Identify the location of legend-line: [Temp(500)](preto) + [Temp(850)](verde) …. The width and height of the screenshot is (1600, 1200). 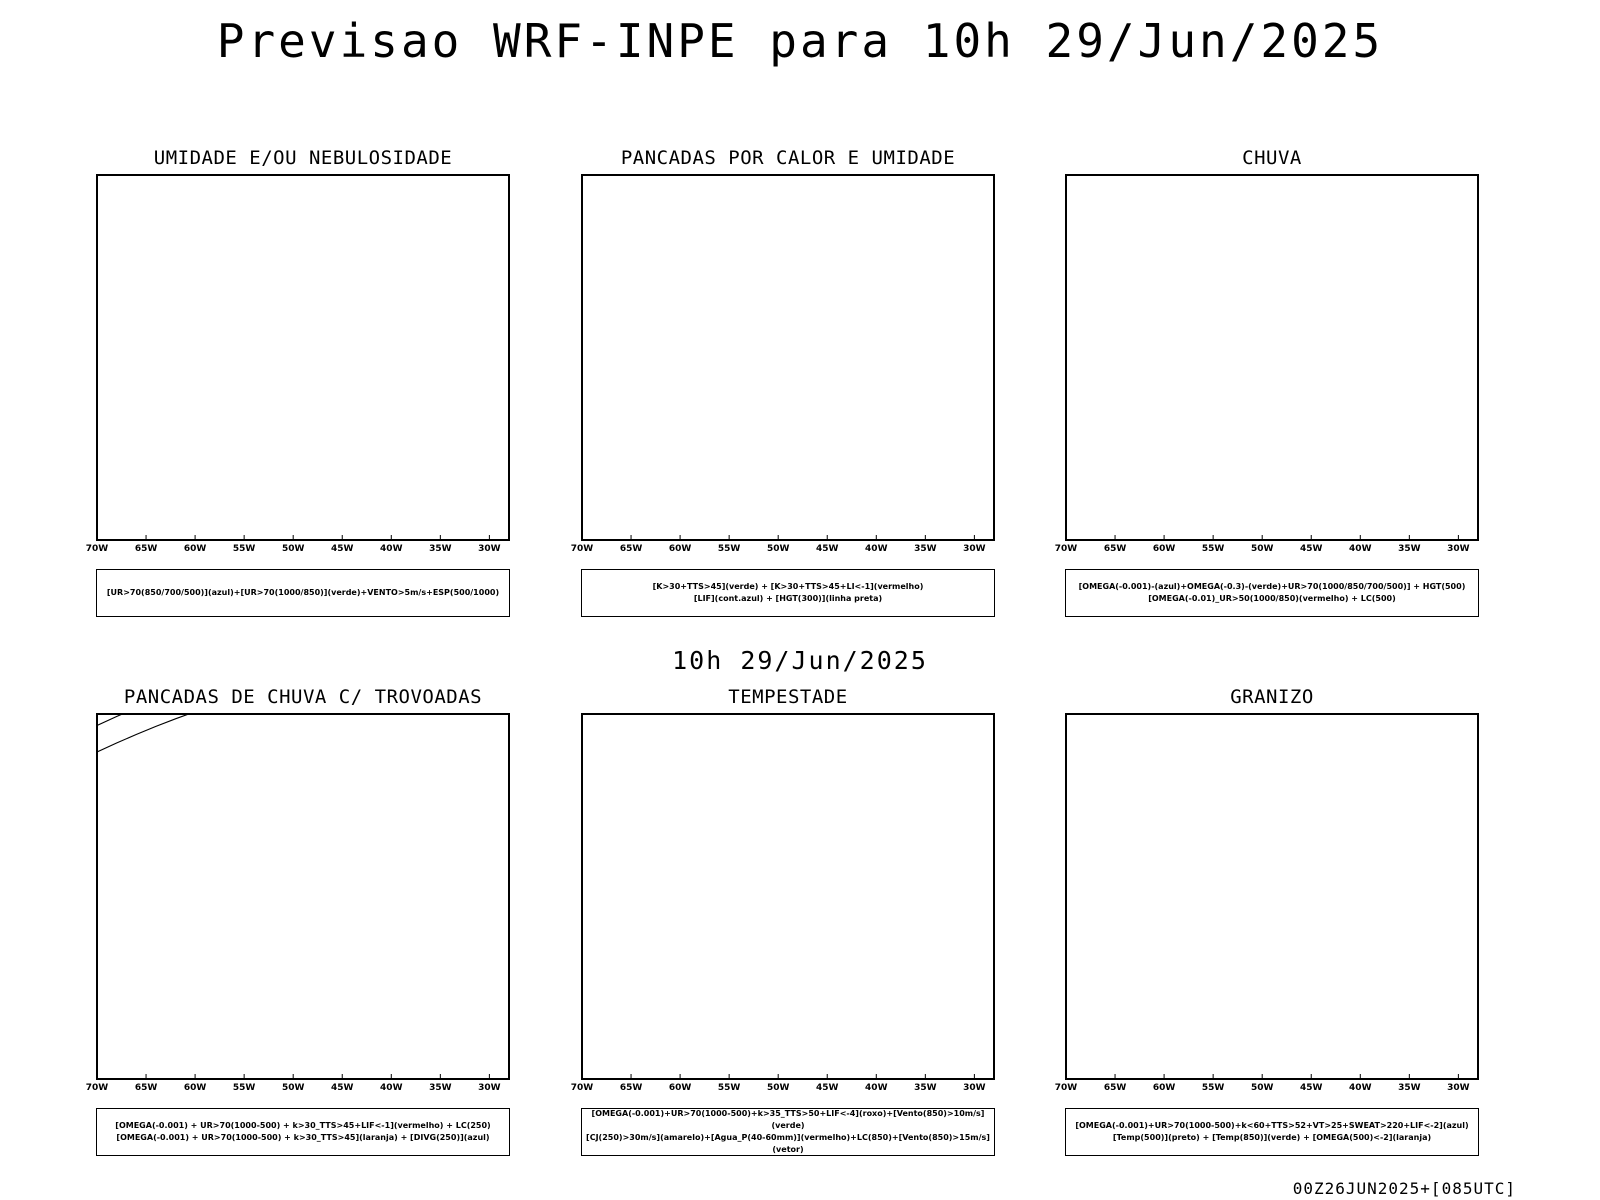
(1272, 1137).